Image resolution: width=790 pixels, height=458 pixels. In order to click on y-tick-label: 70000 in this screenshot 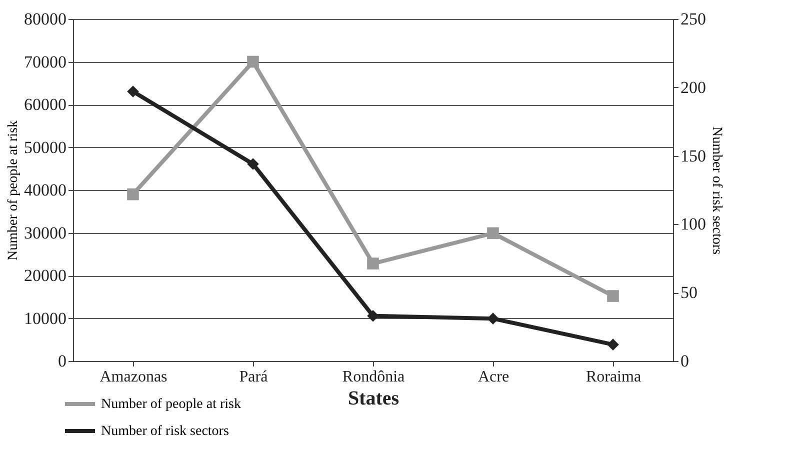, I will do `click(45, 62)`.